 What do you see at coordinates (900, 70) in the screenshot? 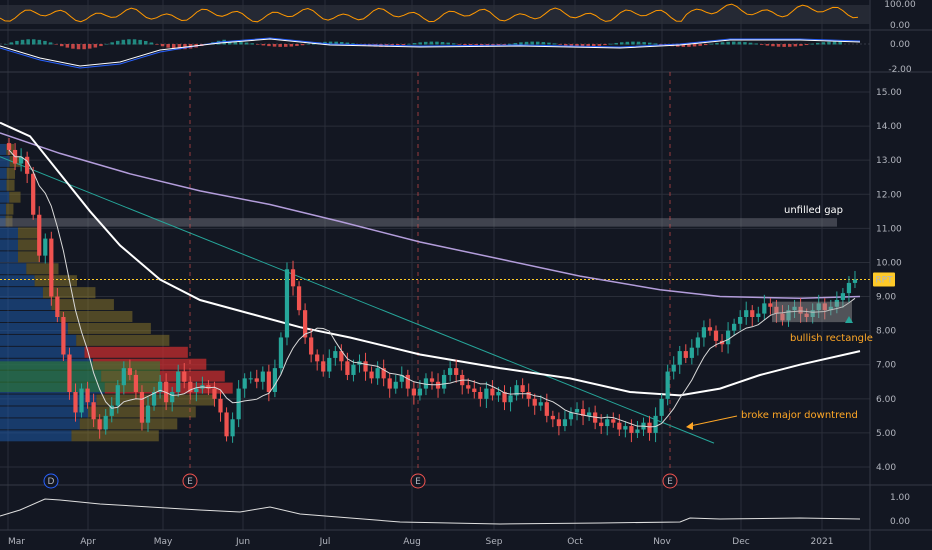
I see `macd-axis-bottom: -2.00` at bounding box center [900, 70].